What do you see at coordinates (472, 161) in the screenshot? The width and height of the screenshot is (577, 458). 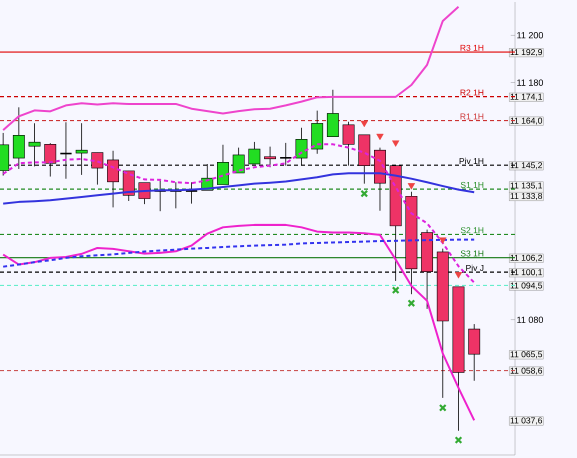 I see `ref-line-label: Piv 1H` at bounding box center [472, 161].